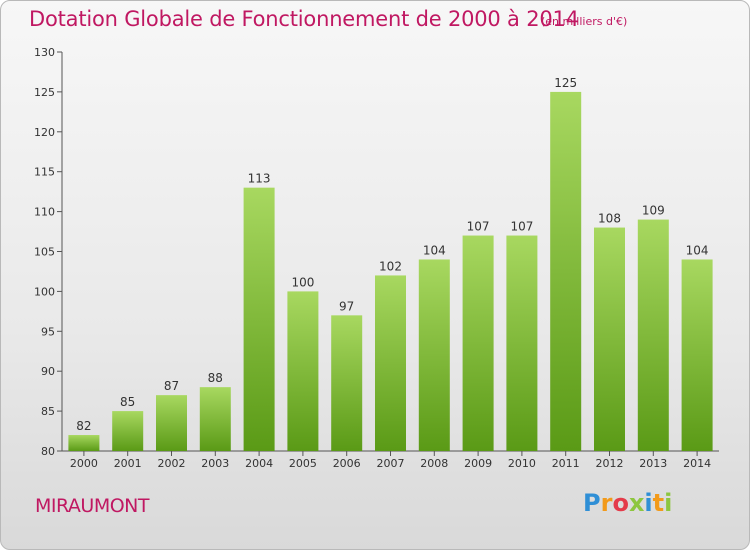  What do you see at coordinates (522, 463) in the screenshot?
I see `x-tick-label: 2010` at bounding box center [522, 463].